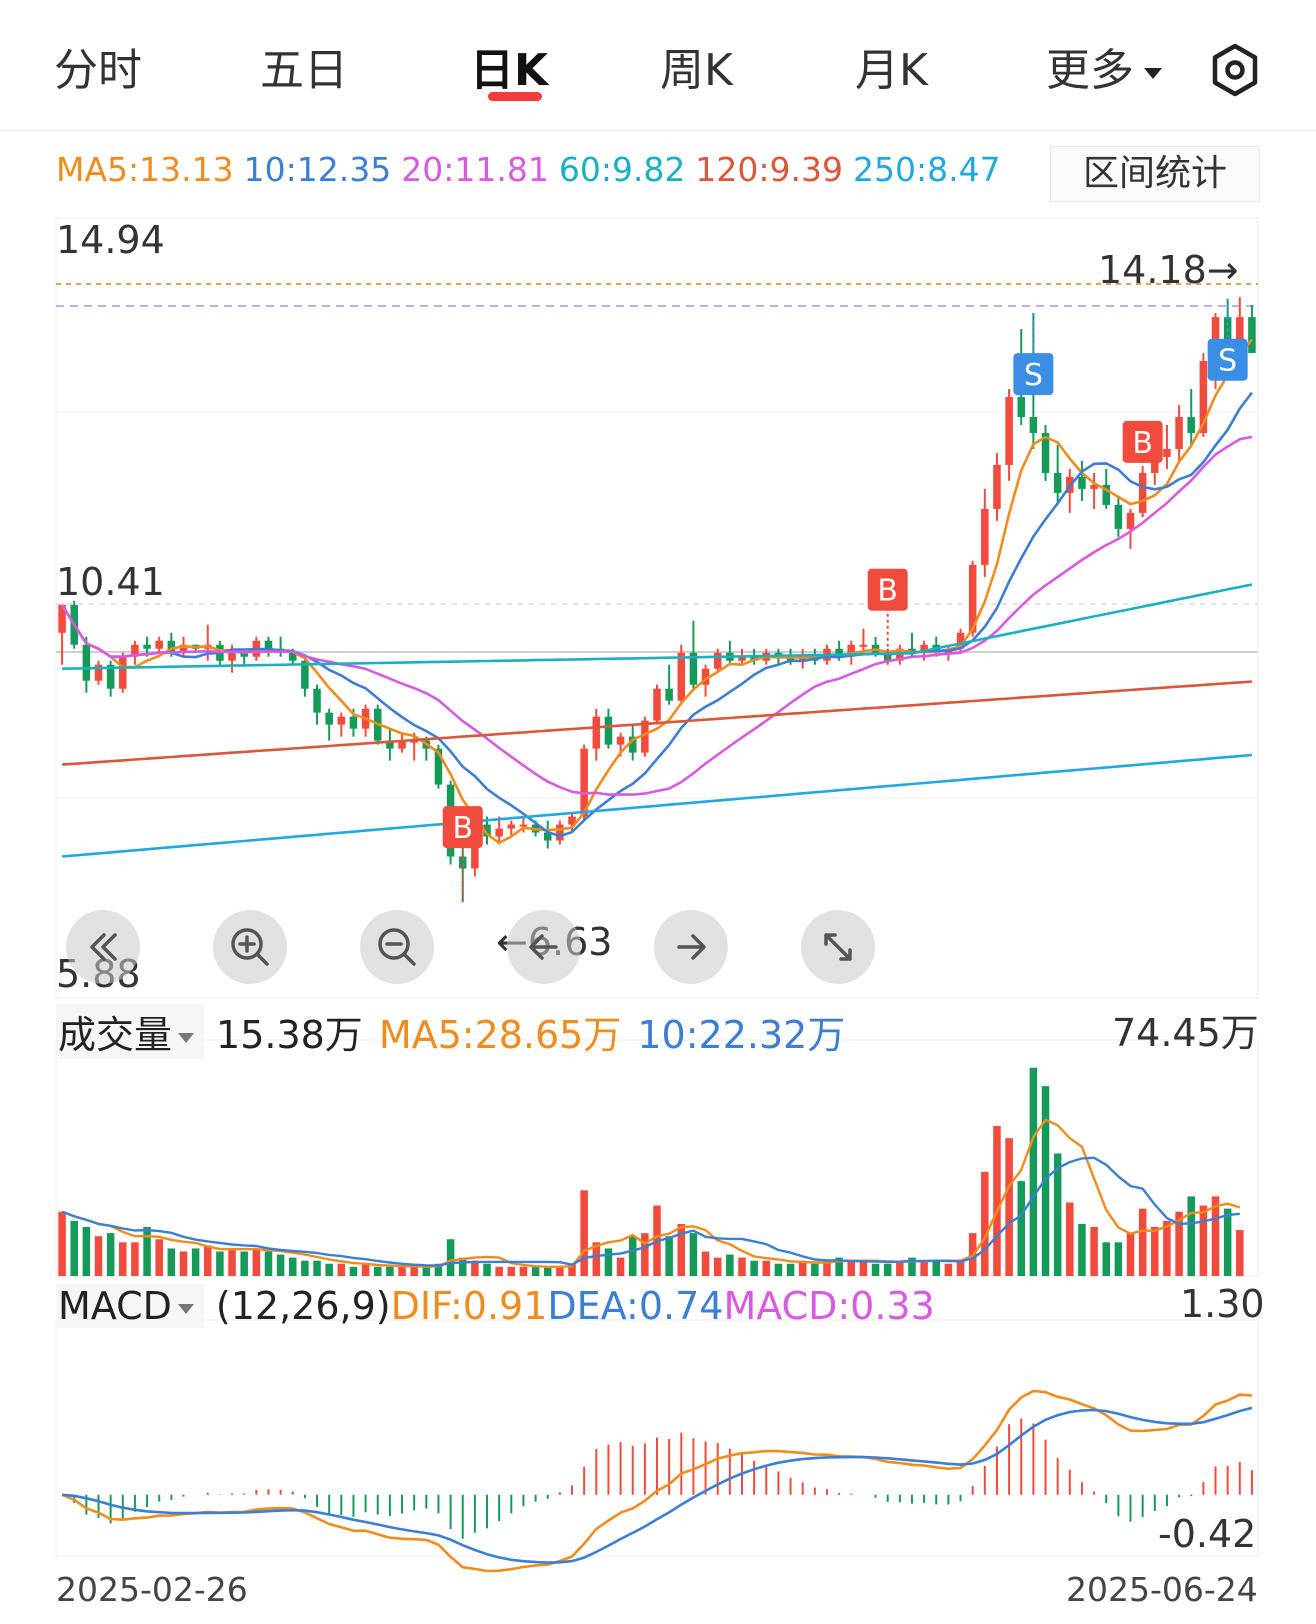 The width and height of the screenshot is (1316, 1624). I want to click on zoom-out-icon, so click(397, 947).